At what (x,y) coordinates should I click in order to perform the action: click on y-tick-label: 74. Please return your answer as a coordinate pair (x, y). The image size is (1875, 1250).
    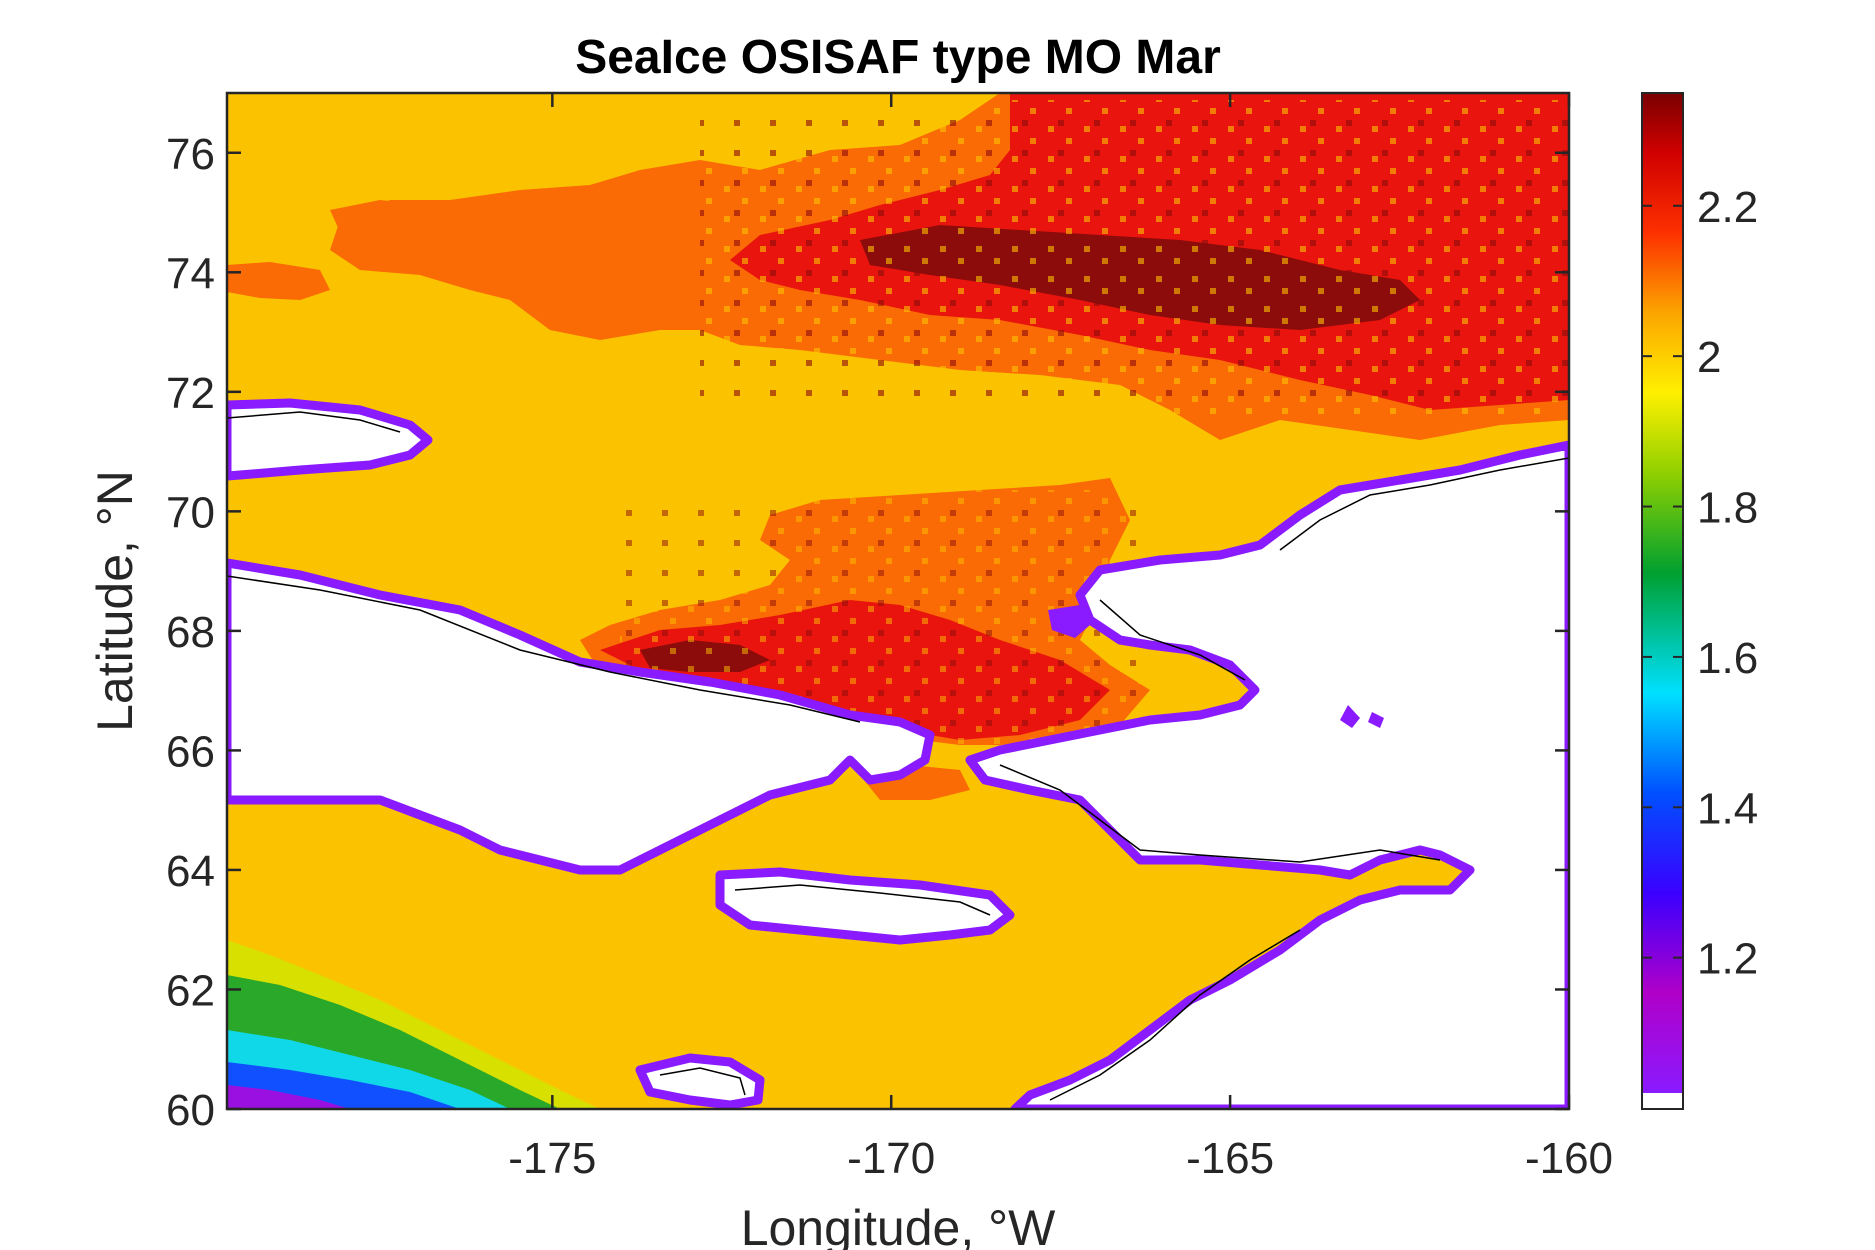
    Looking at the image, I should click on (190, 273).